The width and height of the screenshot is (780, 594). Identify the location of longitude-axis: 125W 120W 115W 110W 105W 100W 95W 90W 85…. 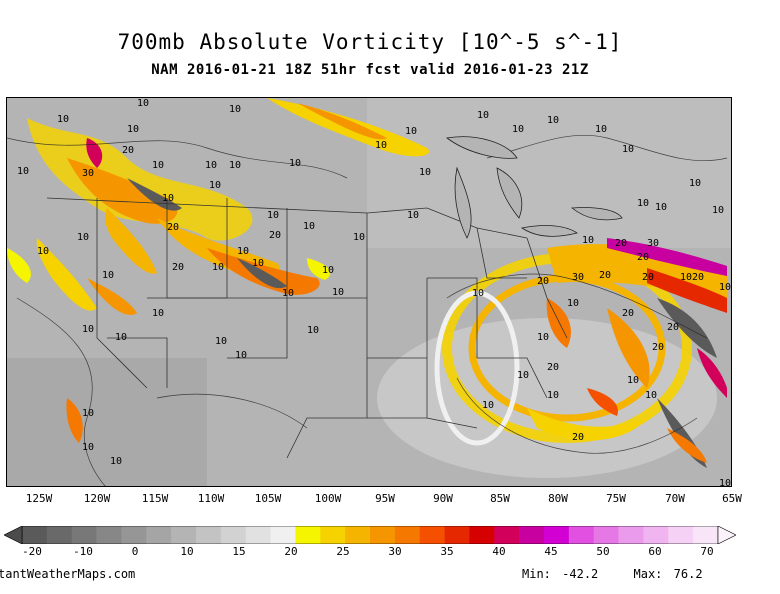
(390, 499).